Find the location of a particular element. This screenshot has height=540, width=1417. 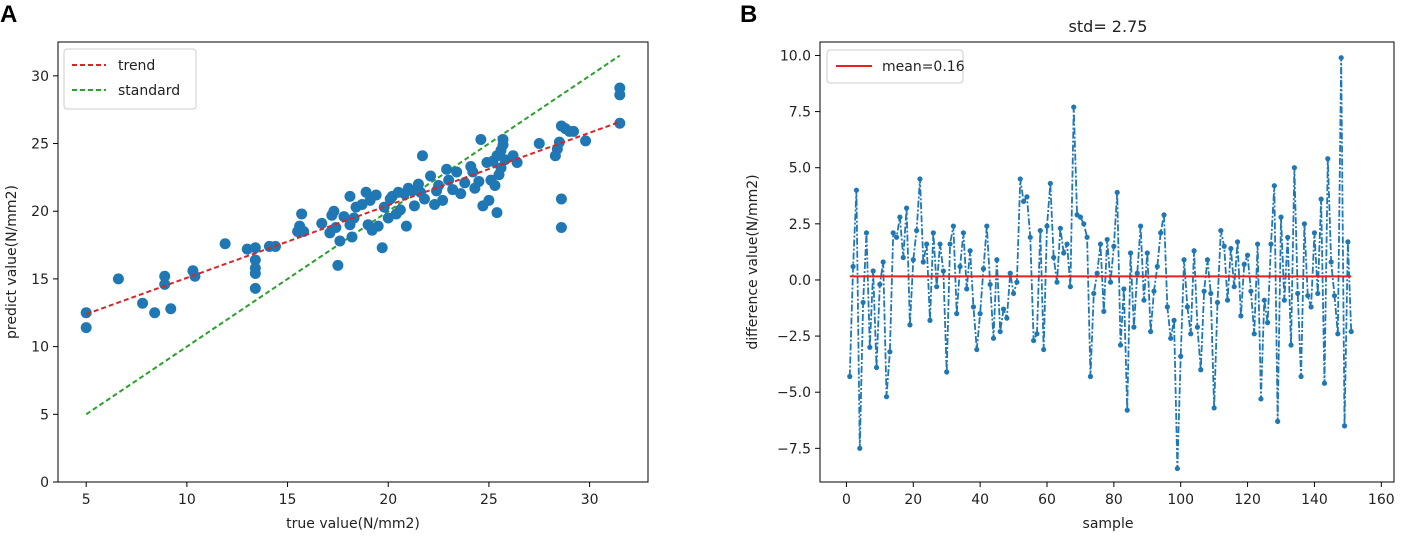

chart-a-ytick-label: 30 is located at coordinates (40, 77).